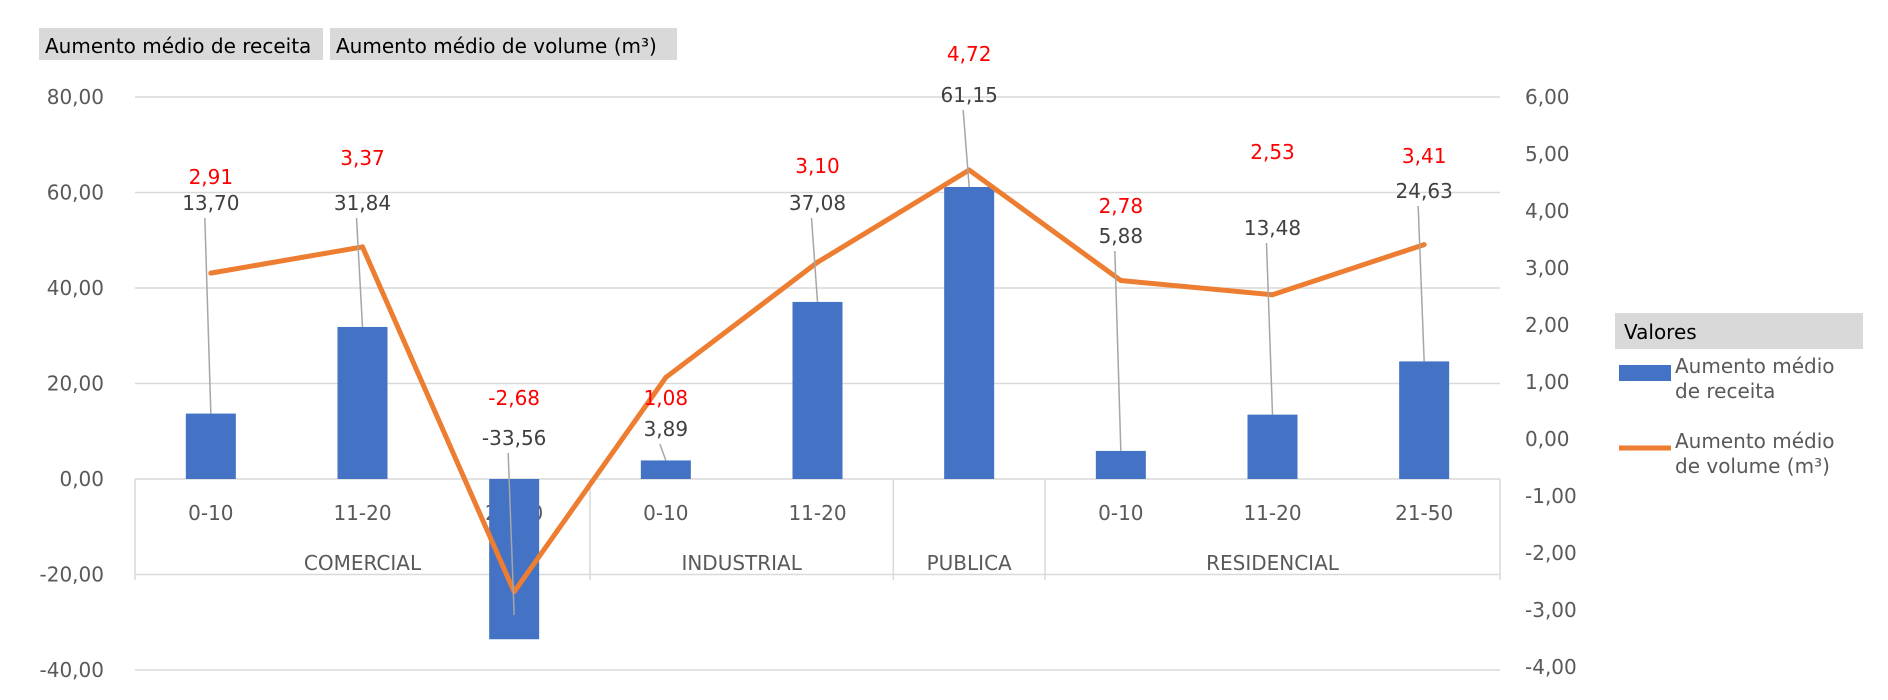  Describe the element at coordinates (72, 575) in the screenshot. I see `y-axis-left-tick-label: -20,00` at that location.